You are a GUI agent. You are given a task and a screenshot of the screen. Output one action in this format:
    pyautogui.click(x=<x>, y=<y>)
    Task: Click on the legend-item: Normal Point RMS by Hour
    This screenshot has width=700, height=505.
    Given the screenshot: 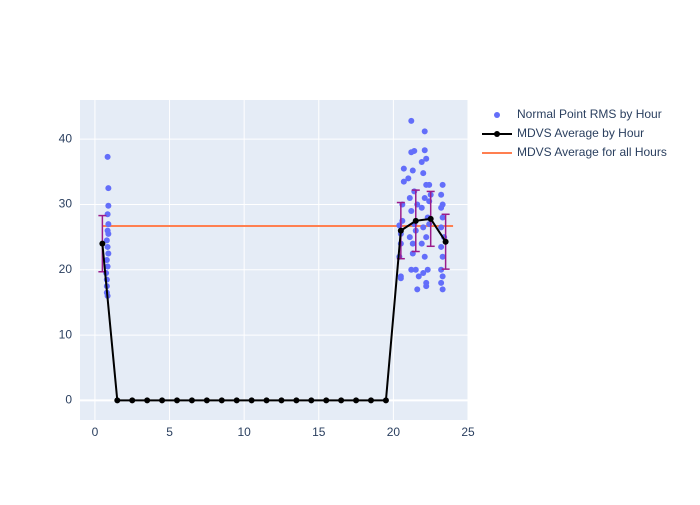 What is the action you would take?
    pyautogui.click(x=578, y=114)
    